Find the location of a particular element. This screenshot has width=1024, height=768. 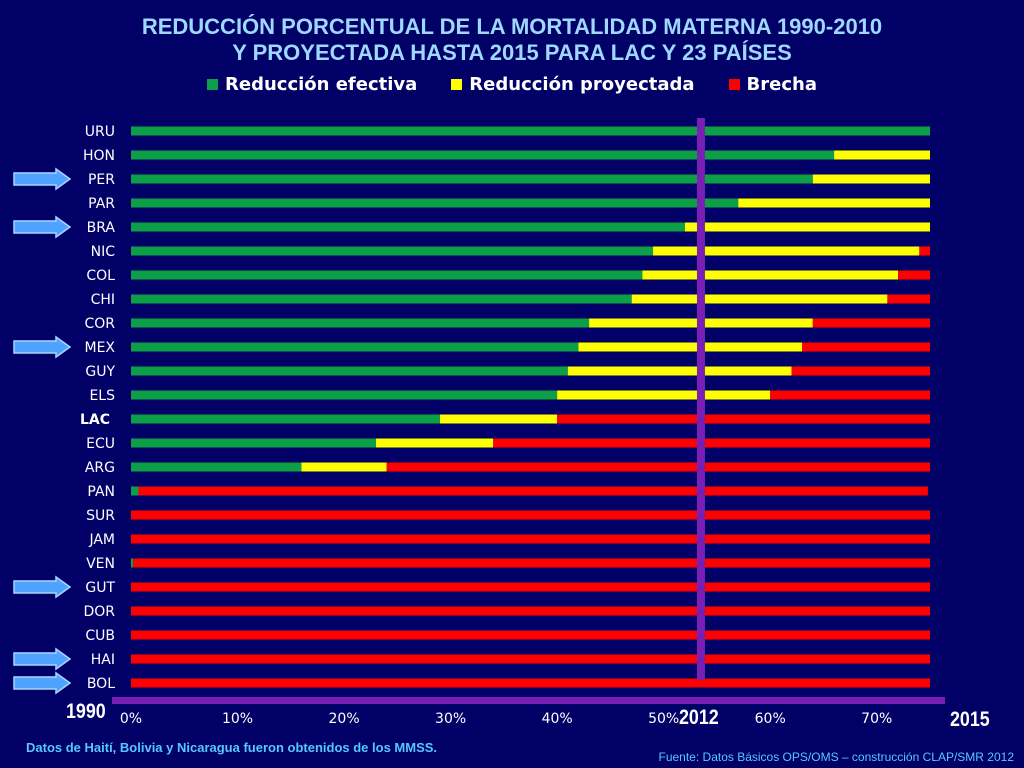

highlight-arrow-hai is located at coordinates (42, 659).